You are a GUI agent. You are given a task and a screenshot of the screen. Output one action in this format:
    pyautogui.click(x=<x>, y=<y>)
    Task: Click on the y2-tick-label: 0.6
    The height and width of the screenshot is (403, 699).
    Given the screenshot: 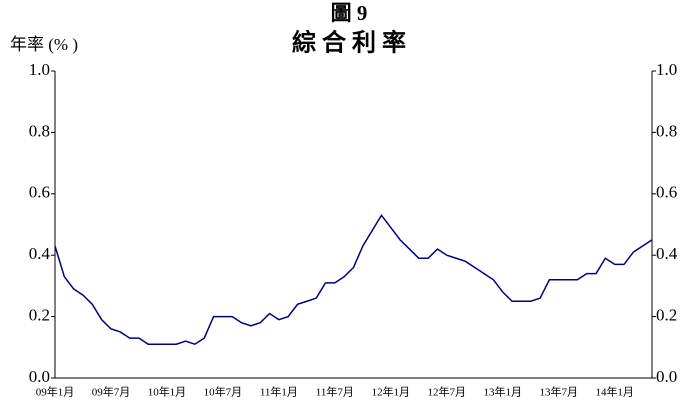 What is the action you would take?
    pyautogui.click(x=666, y=192)
    